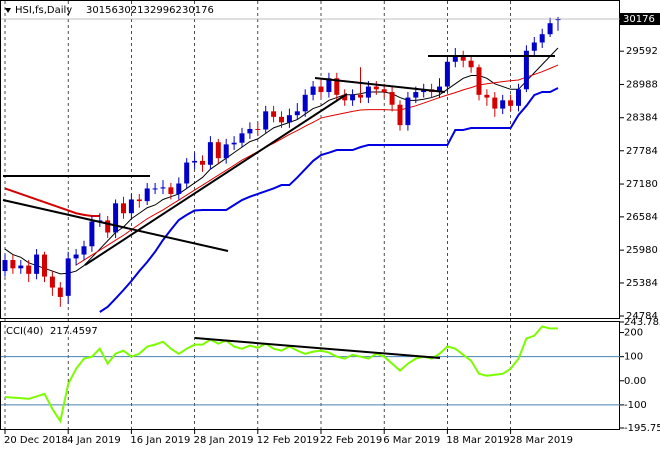 The image size is (660, 450). What do you see at coordinates (102, 10) in the screenshot?
I see `last-open: 30156` at bounding box center [102, 10].